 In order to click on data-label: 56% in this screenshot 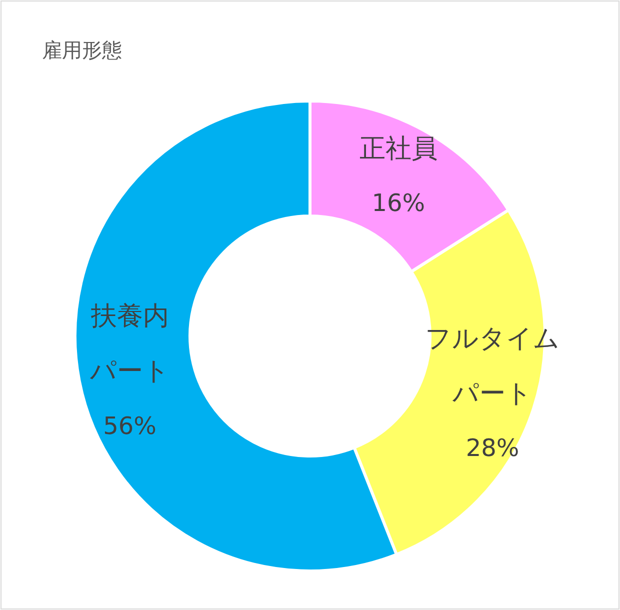, I will do `click(129, 426)`.